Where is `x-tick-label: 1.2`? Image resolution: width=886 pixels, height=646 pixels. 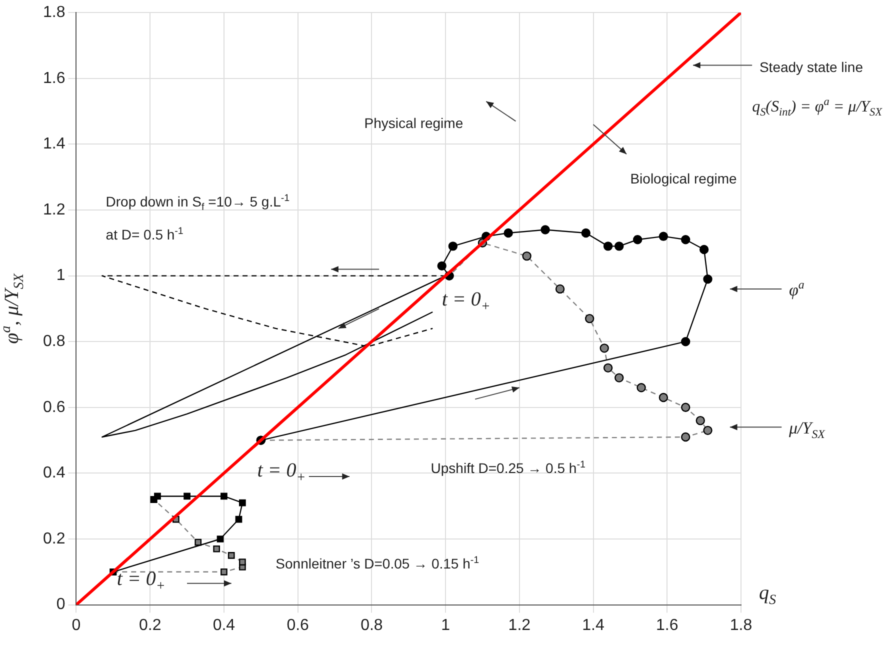
x-tick-label: 1.2 is located at coordinates (519, 625).